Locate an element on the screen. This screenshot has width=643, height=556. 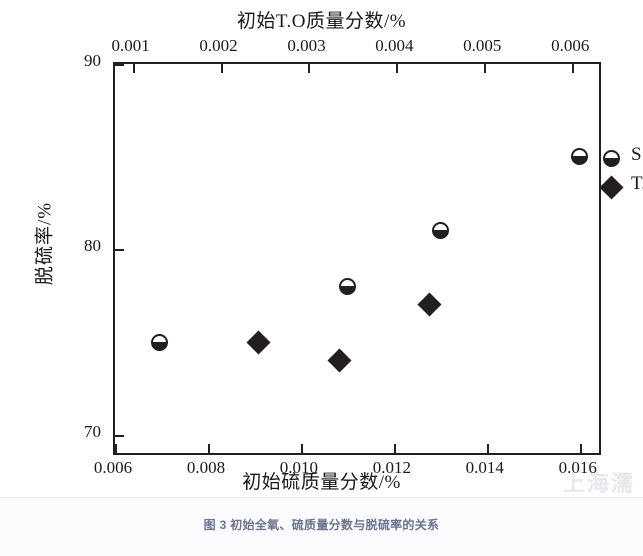
top-axis-tick-label: 0.002 is located at coordinates (218, 45).